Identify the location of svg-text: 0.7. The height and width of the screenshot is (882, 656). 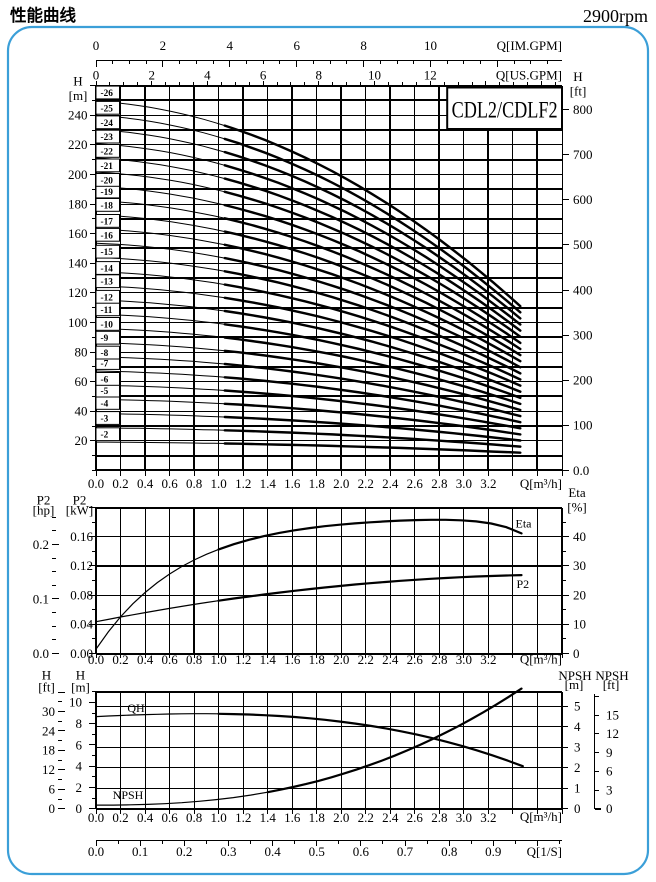
(405, 851).